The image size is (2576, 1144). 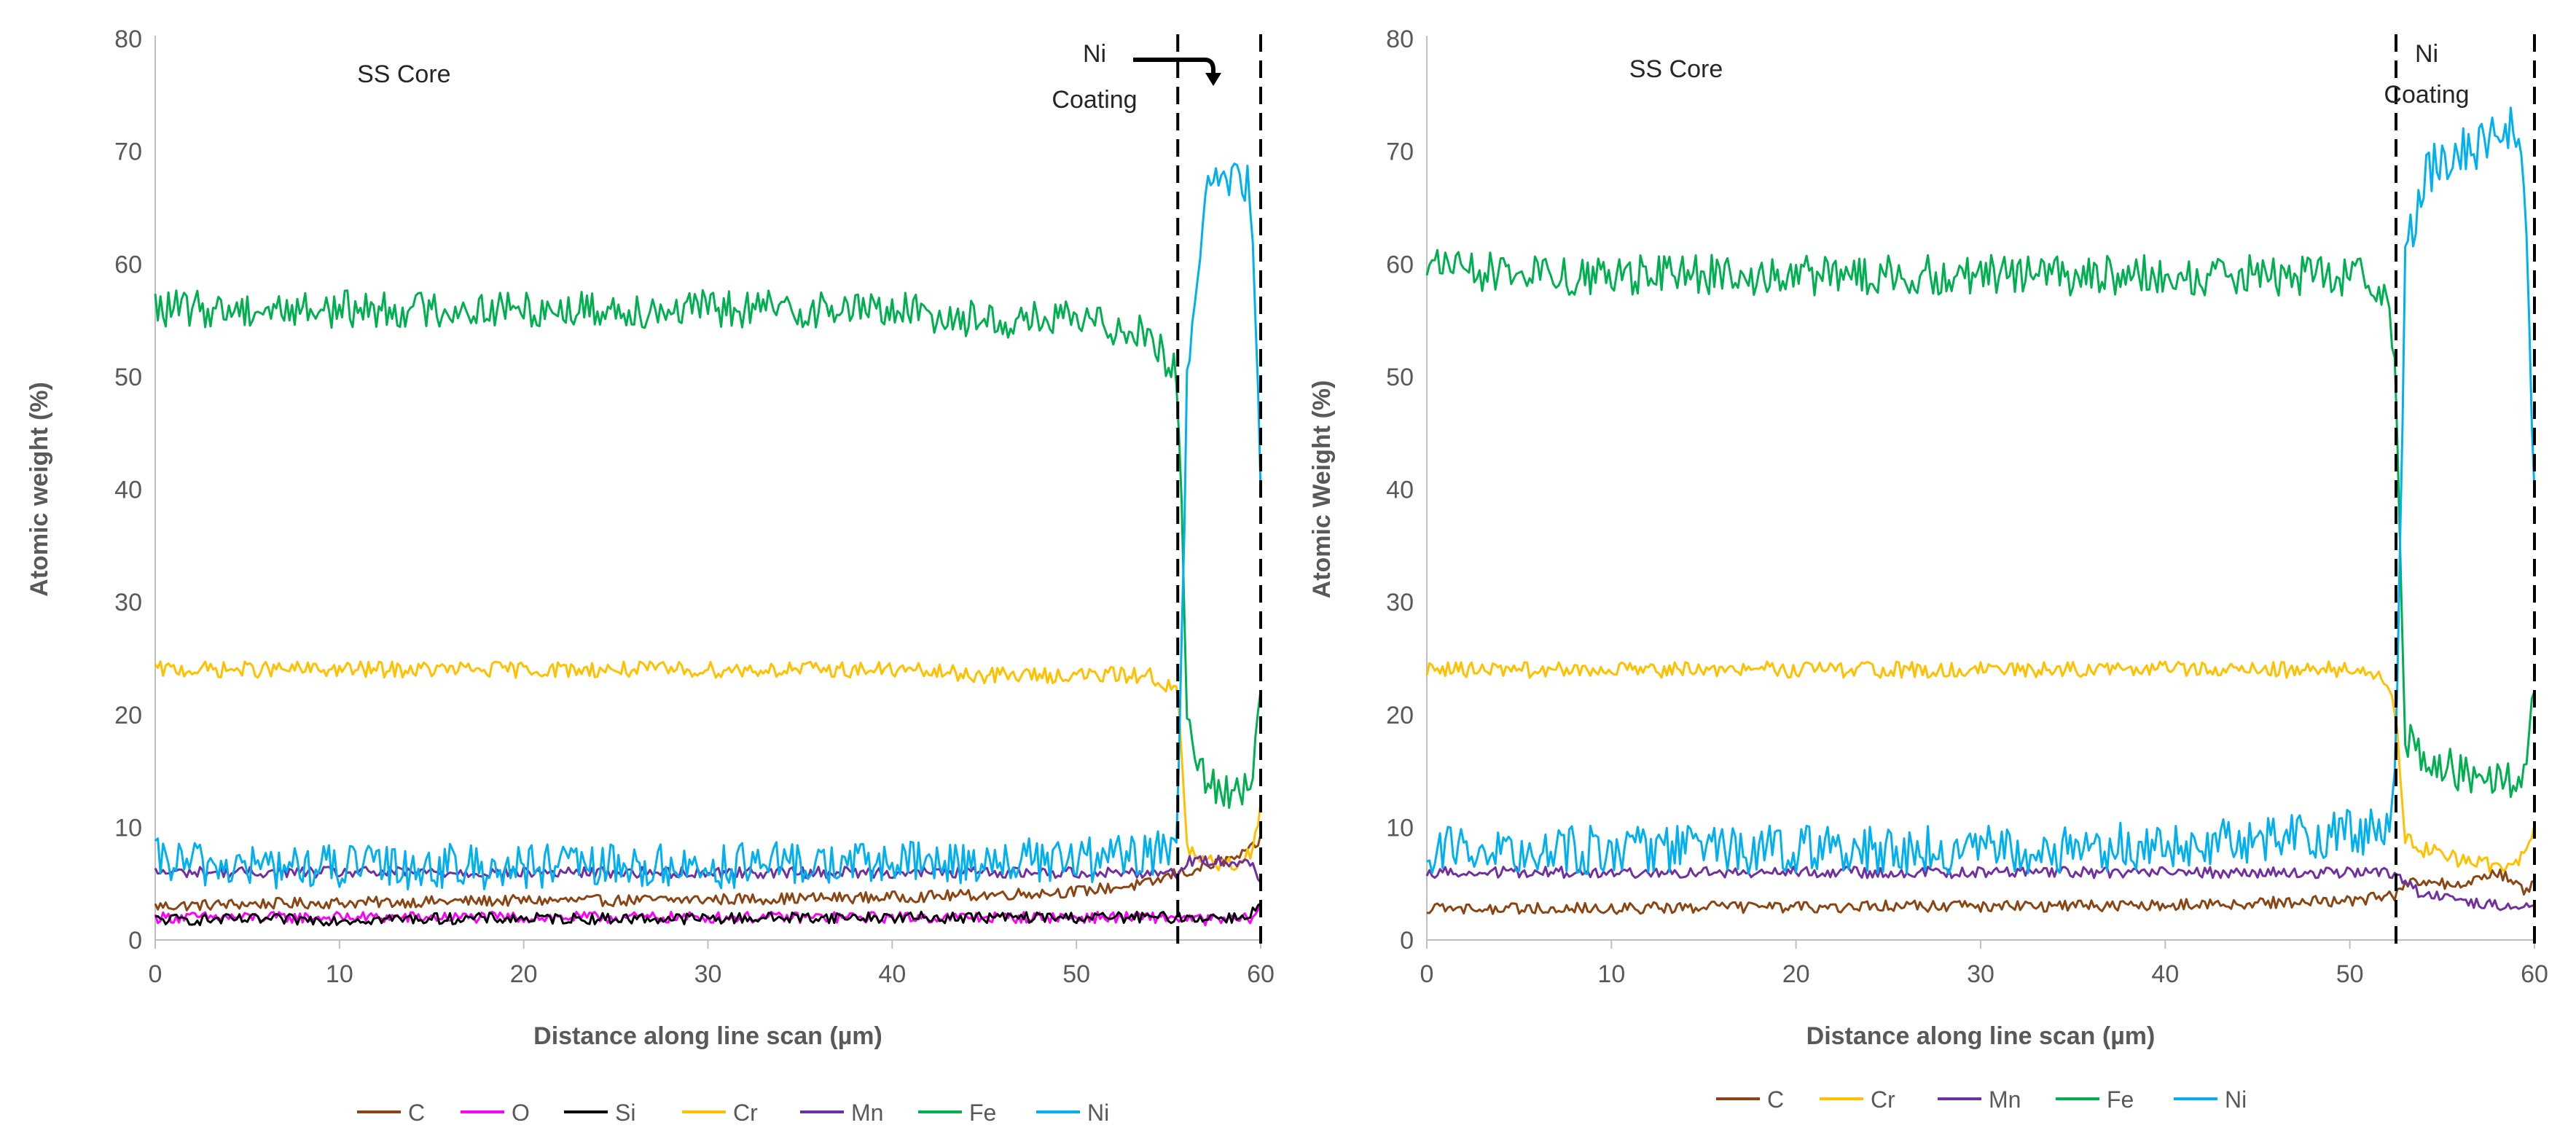 I want to click on chart-0-series-line-c, so click(x=708, y=873).